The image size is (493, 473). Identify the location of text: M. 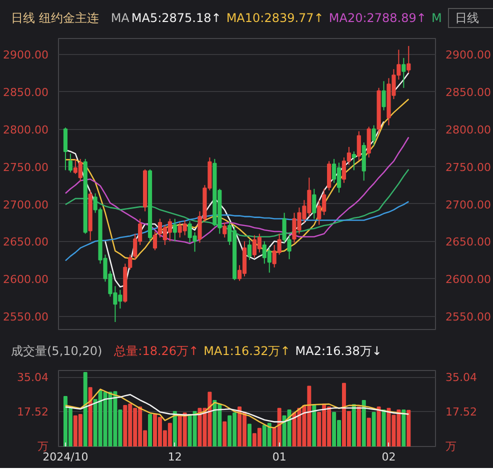
(436, 18).